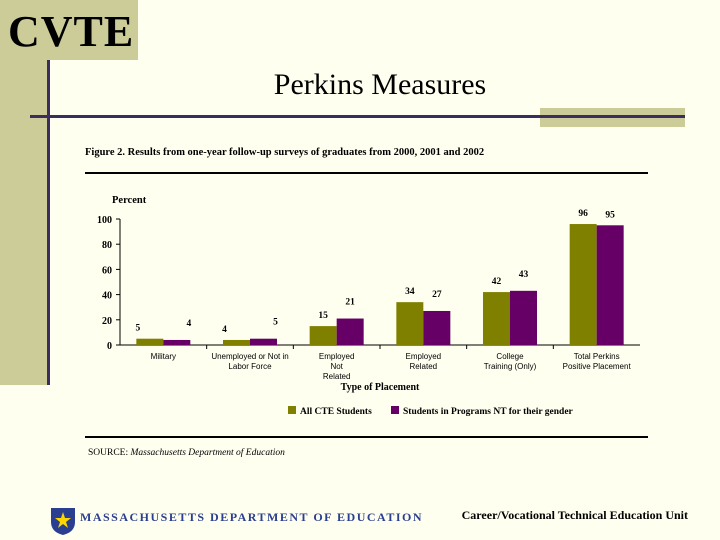  I want to click on x-tick-label: Total Perkins Positive Placement, so click(597, 361).